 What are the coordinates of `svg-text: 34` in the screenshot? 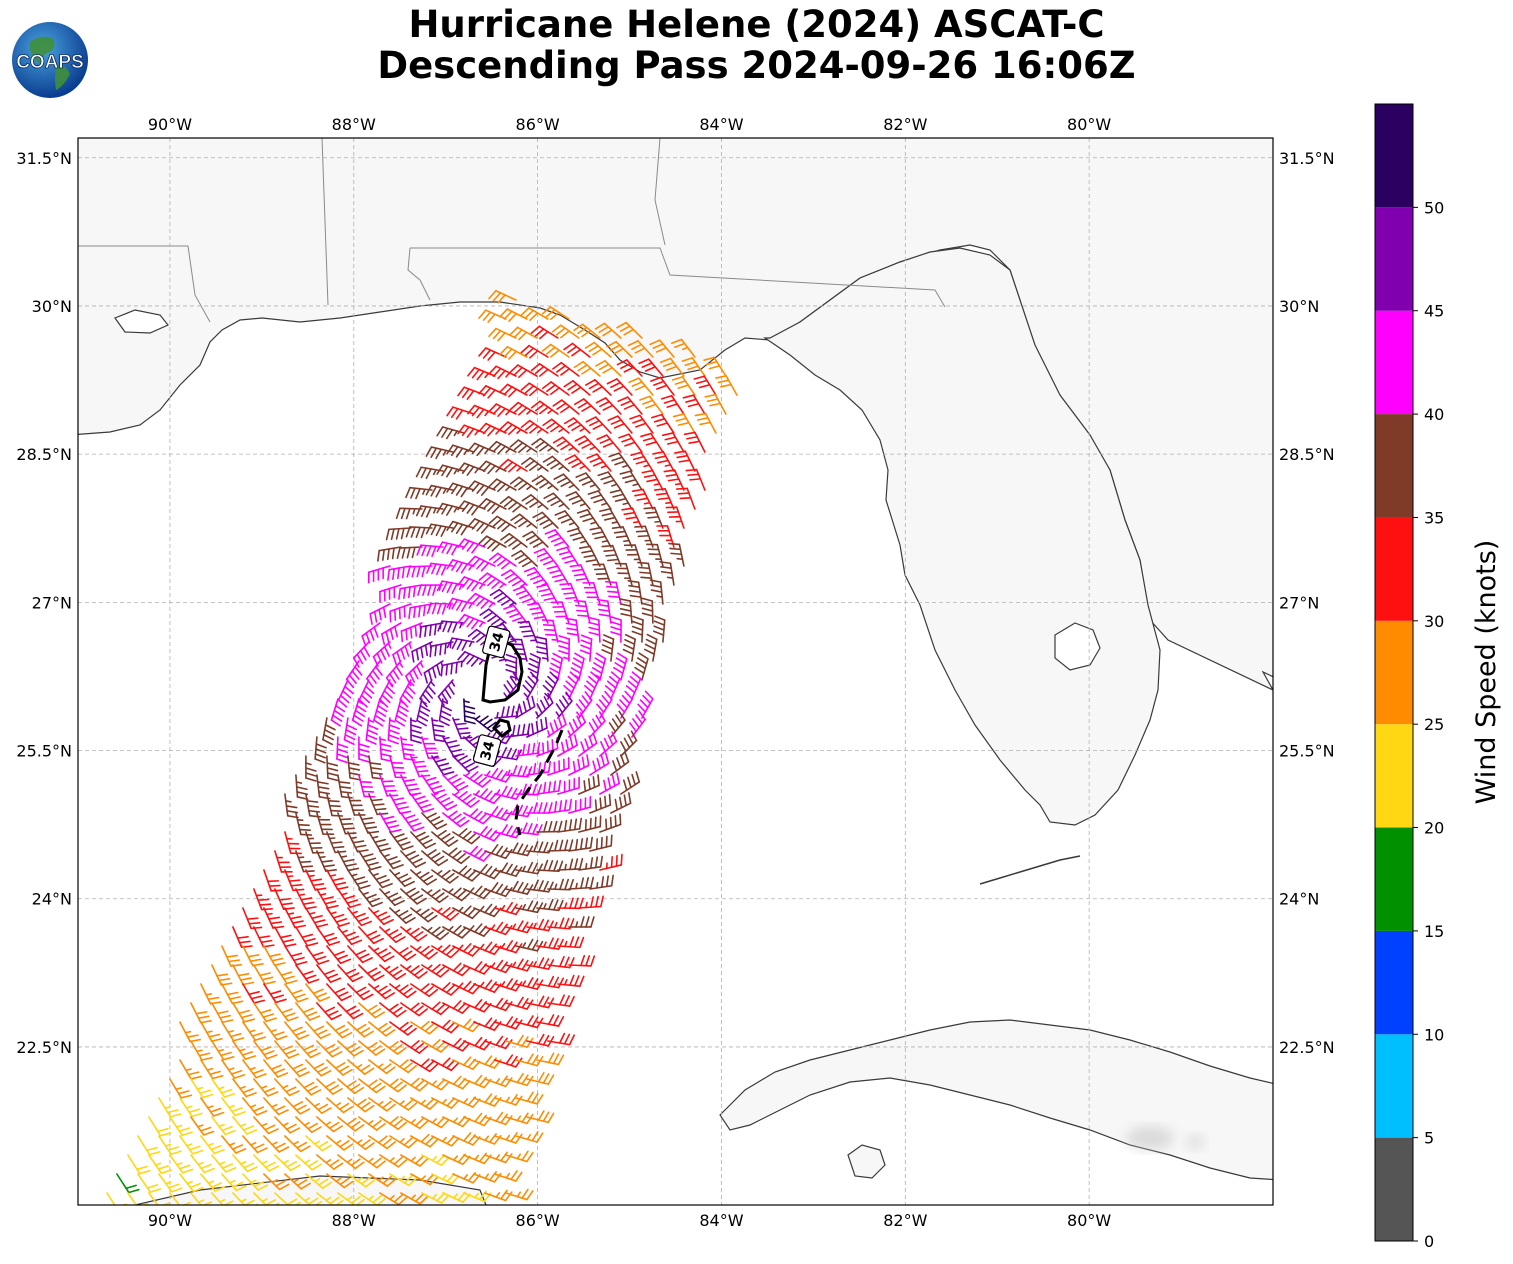 It's located at (497, 641).